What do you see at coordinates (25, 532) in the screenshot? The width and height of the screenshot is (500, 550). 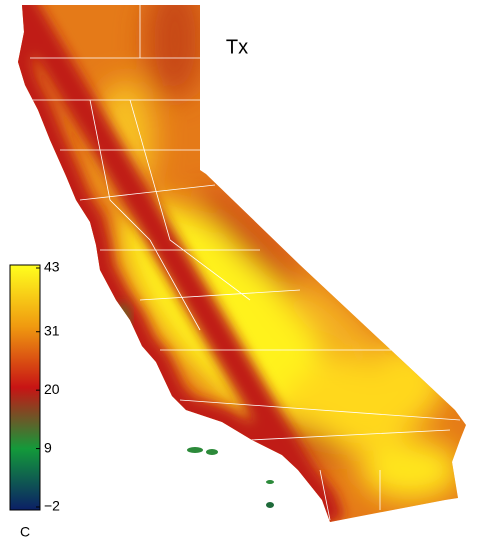 I see `colorbar-unit: C` at bounding box center [25, 532].